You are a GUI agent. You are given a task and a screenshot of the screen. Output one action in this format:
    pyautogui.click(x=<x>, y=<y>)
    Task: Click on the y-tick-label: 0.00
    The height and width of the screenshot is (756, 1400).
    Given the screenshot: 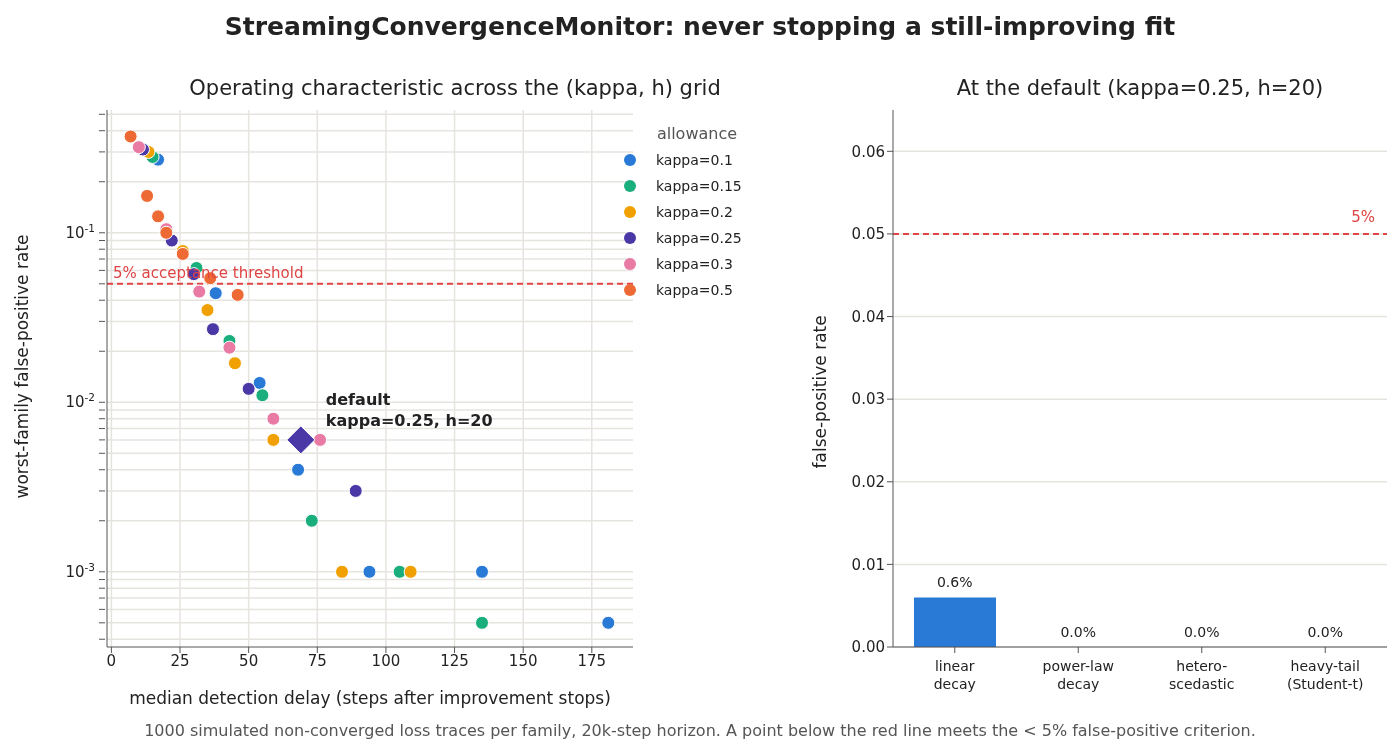 What is the action you would take?
    pyautogui.click(x=868, y=647)
    